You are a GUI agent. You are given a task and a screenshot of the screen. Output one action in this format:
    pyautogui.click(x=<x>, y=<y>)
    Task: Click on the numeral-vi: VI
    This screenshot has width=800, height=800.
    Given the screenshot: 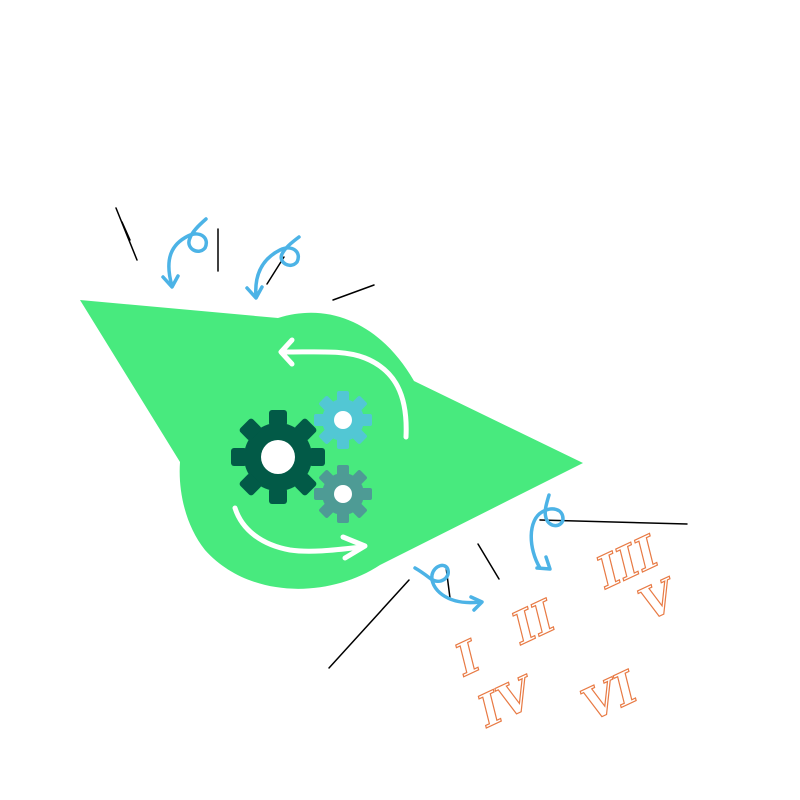 What is the action you would take?
    pyautogui.click(x=610, y=697)
    